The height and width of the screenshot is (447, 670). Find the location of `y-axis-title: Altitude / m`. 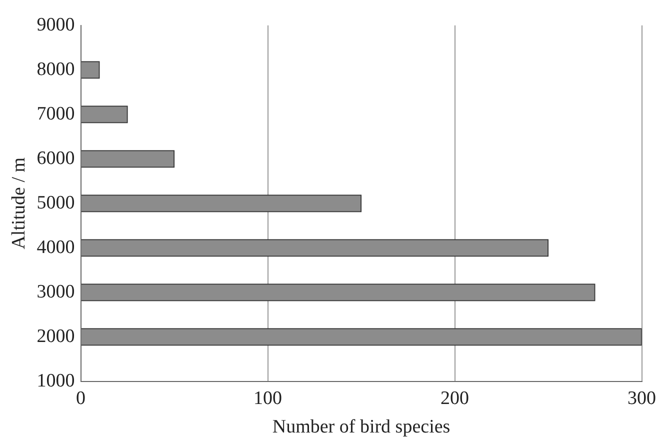

y-axis-title: Altitude / m is located at coordinates (19, 203).